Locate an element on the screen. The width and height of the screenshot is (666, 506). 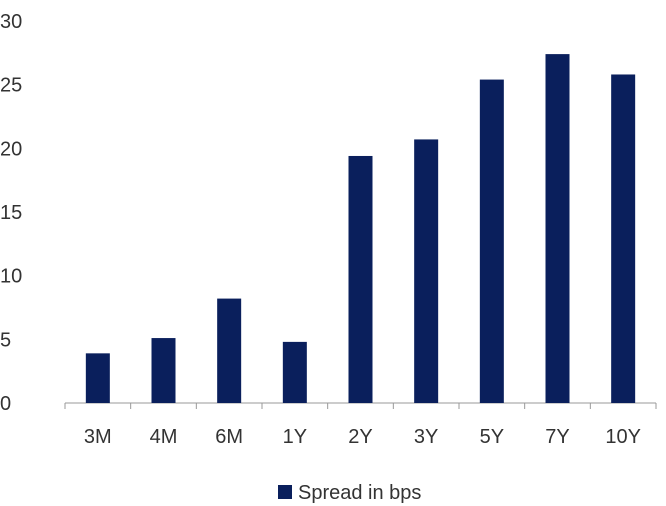
y-tick-label: 5 is located at coordinates (5, 340).